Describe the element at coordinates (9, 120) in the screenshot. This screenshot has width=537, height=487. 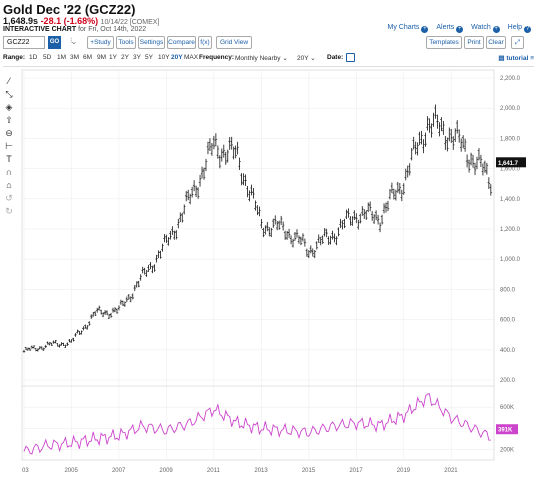
I see `arrow-tool-icon: ⇧` at that location.